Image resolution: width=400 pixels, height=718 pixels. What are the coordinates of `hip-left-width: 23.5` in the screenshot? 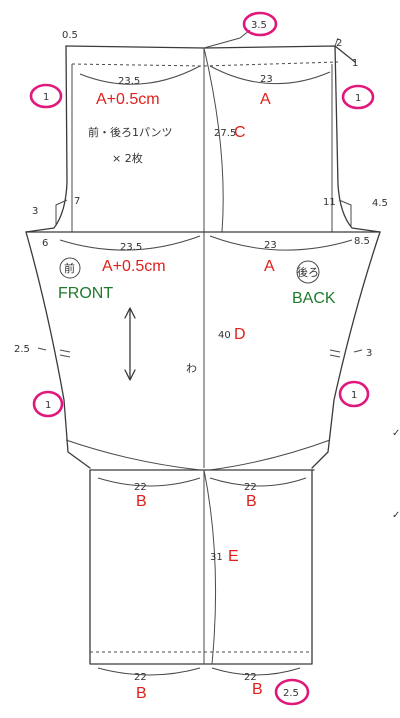 It's located at (131, 247).